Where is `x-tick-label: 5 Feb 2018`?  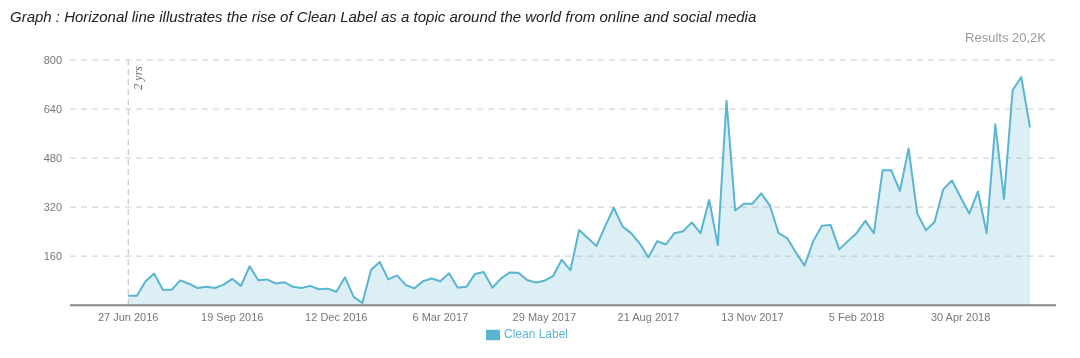
x-tick-label: 5 Feb 2018 is located at coordinates (856, 316).